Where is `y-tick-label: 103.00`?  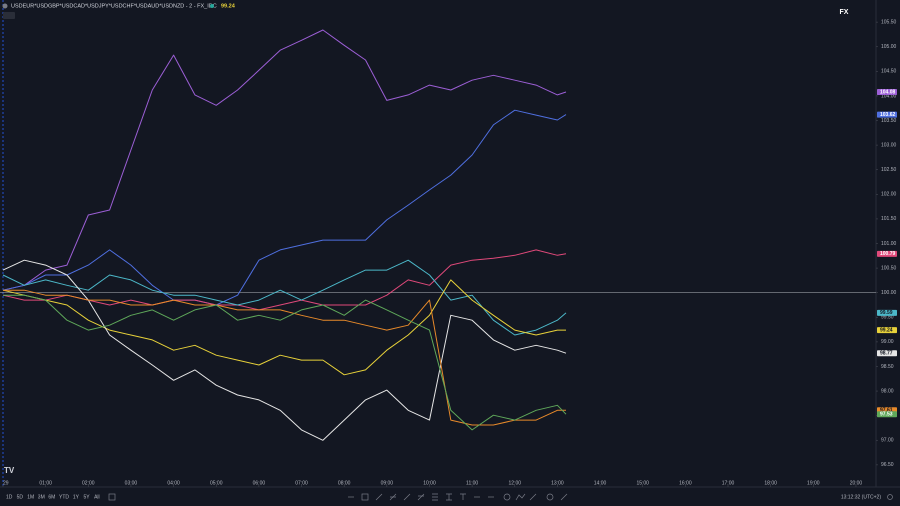
y-tick-label: 103.00 is located at coordinates (889, 145).